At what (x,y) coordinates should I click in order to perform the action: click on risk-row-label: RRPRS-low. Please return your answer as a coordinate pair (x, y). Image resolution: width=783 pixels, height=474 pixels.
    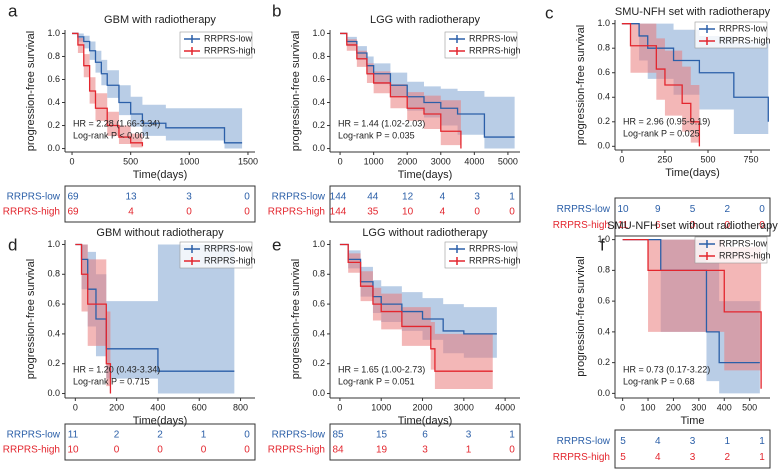
    Looking at the image, I should click on (584, 441).